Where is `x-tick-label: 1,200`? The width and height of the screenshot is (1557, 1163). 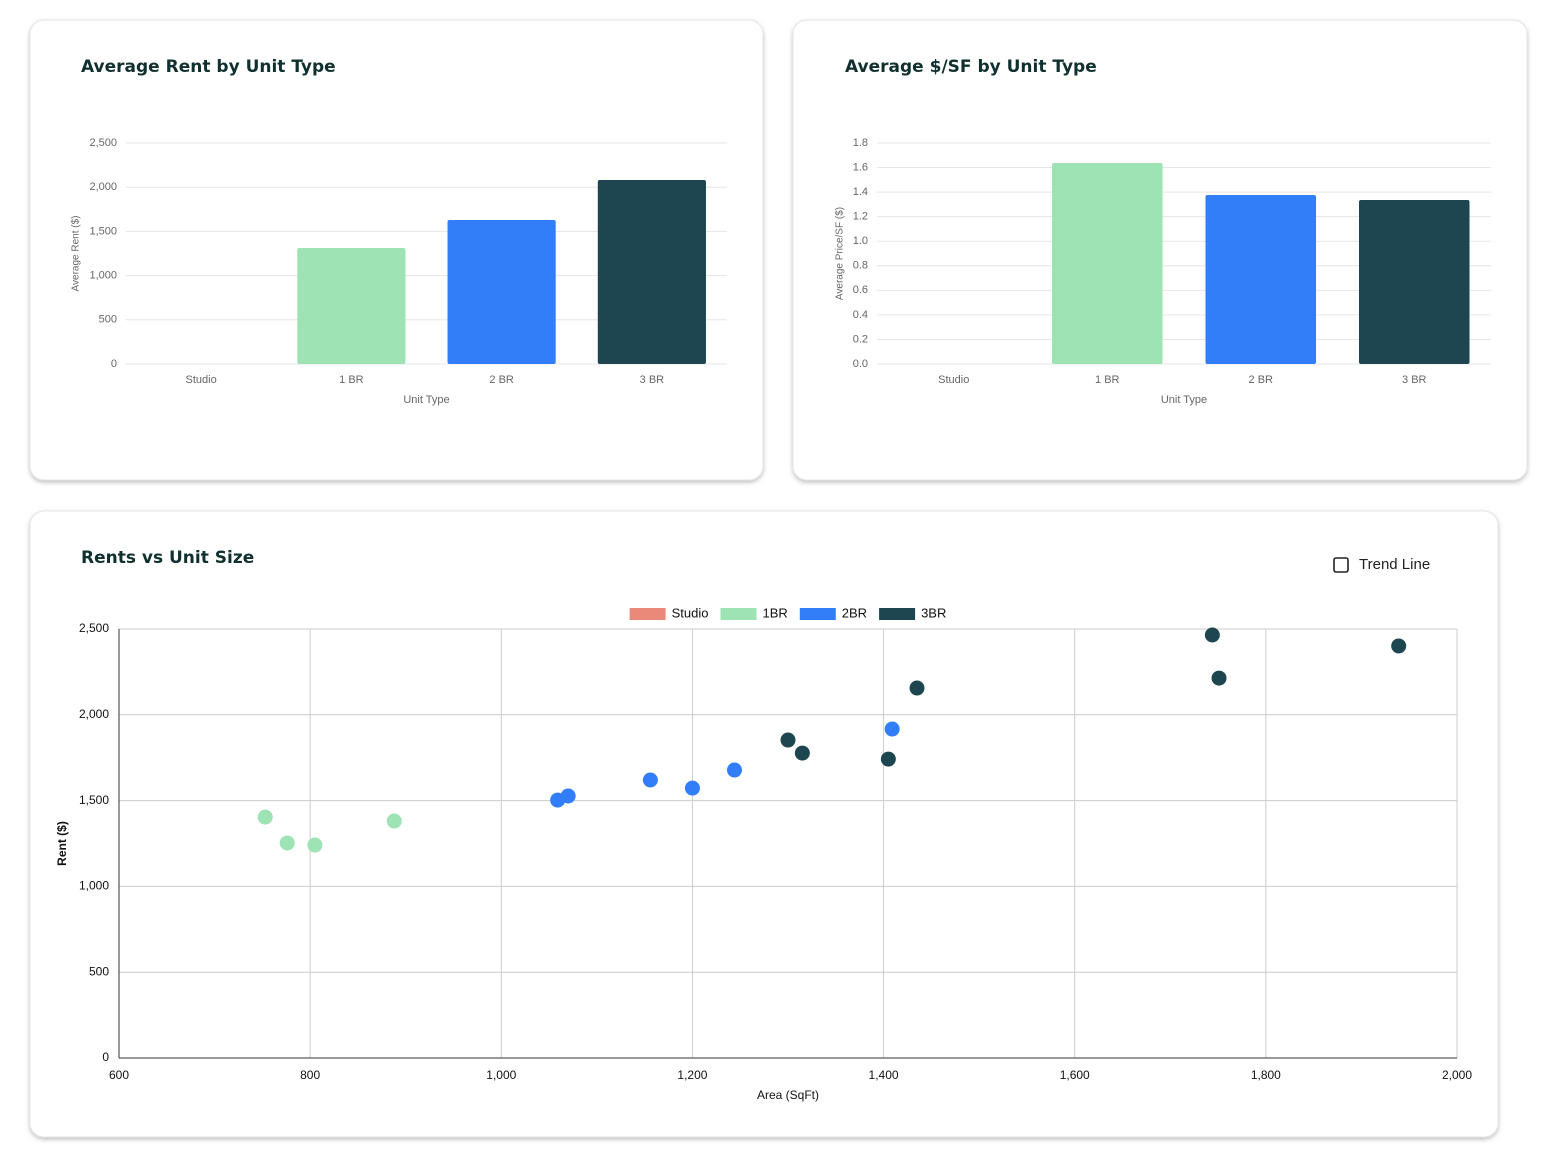
x-tick-label: 1,200 is located at coordinates (692, 1075).